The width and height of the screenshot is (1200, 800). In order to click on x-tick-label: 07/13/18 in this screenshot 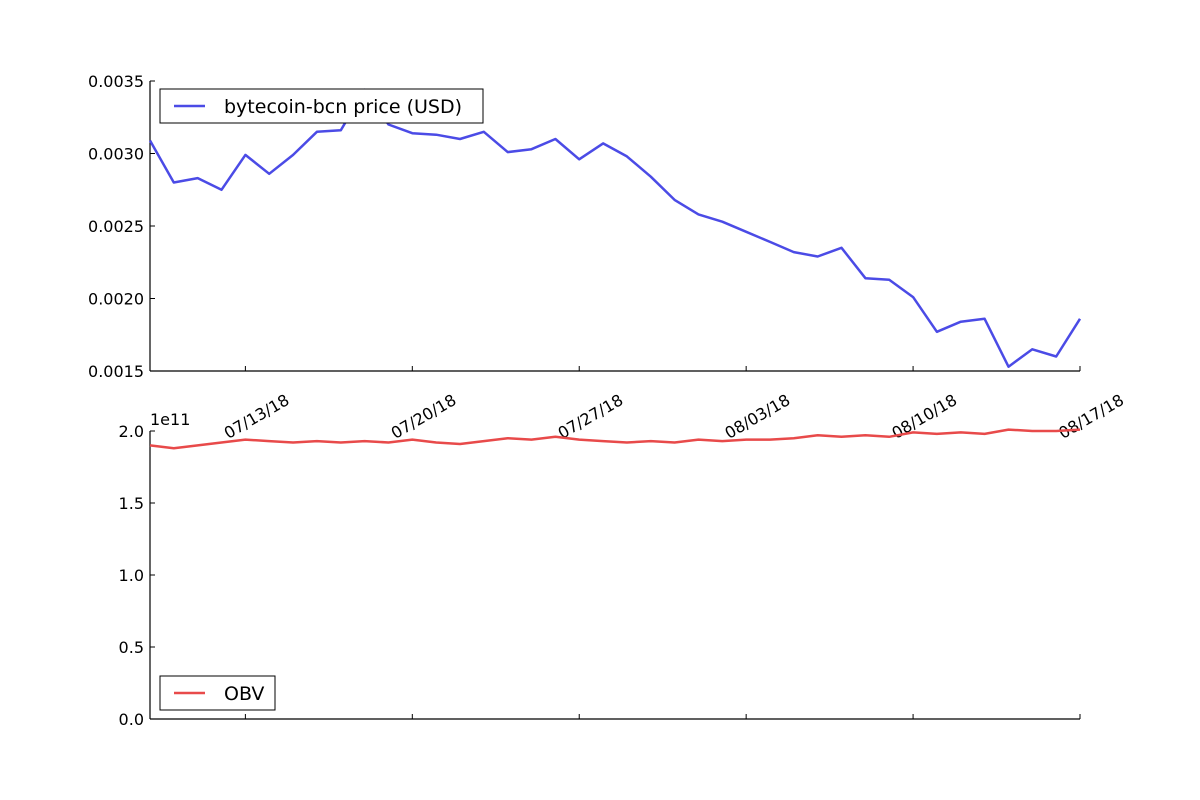, I will do `click(257, 416)`.